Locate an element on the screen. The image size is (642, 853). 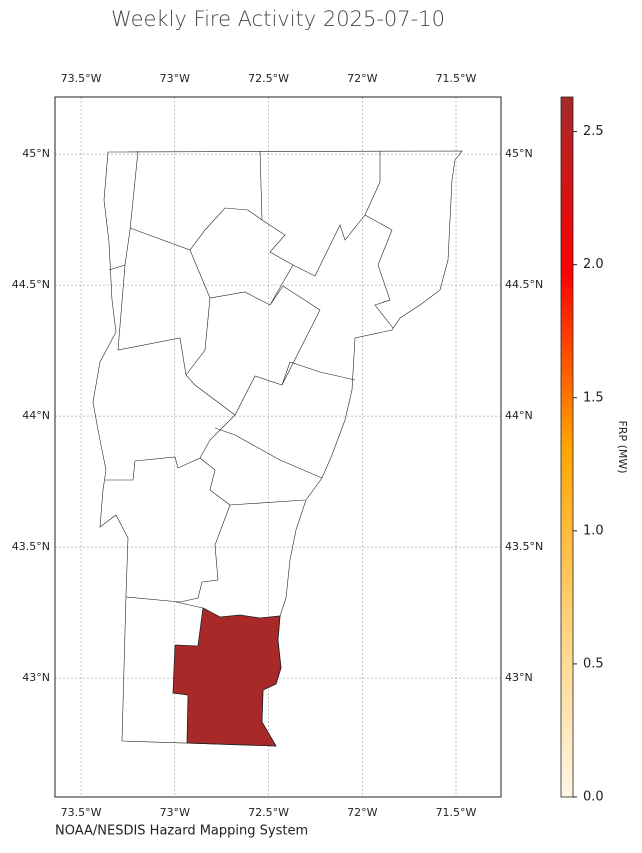
colorbar-tick-label: 1.5 is located at coordinates (593, 397).